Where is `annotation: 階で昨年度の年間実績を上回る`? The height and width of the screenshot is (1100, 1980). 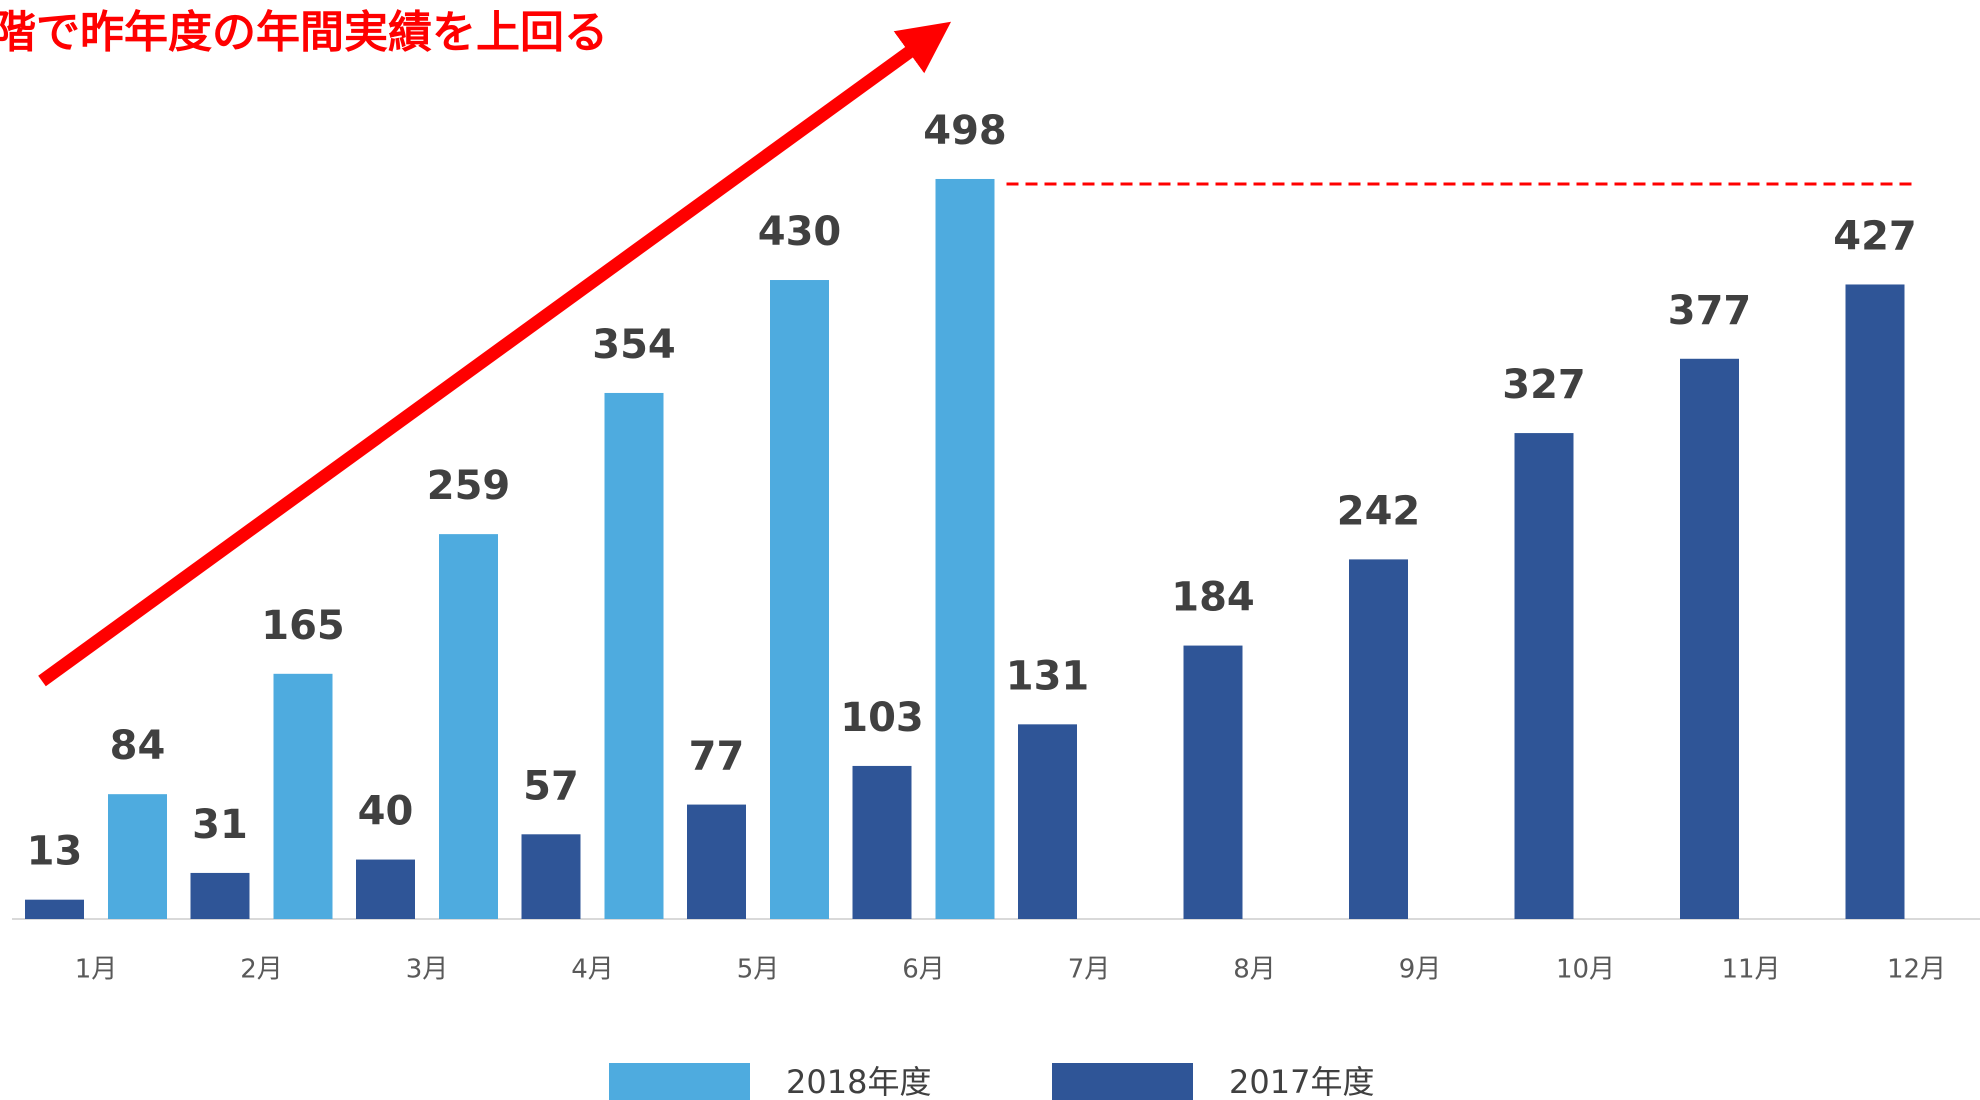 annotation: 階で昨年度の年間実績を上回る is located at coordinates (304, 32).